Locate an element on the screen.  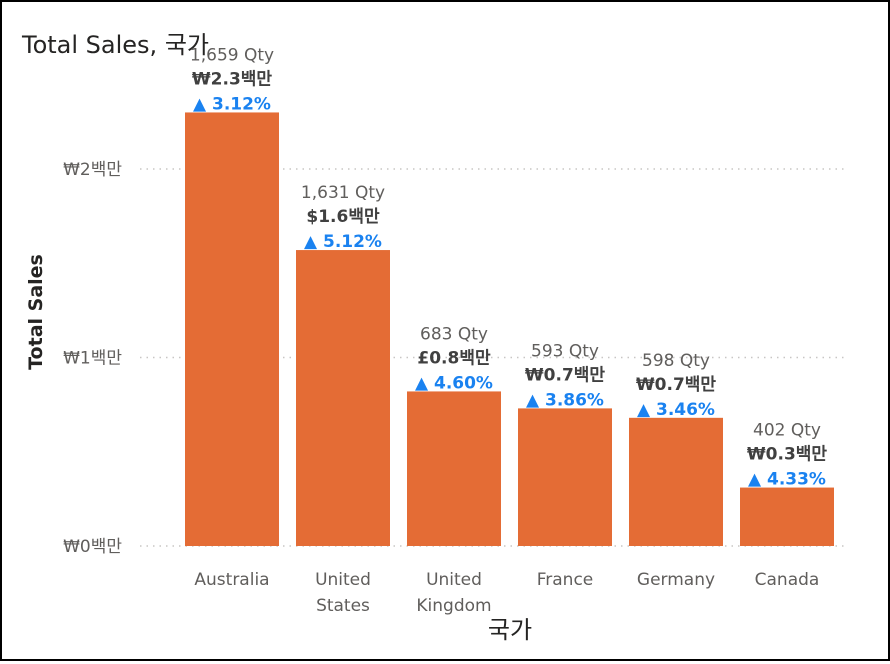
y-tick-label: ₩2백만 is located at coordinates (92, 170).